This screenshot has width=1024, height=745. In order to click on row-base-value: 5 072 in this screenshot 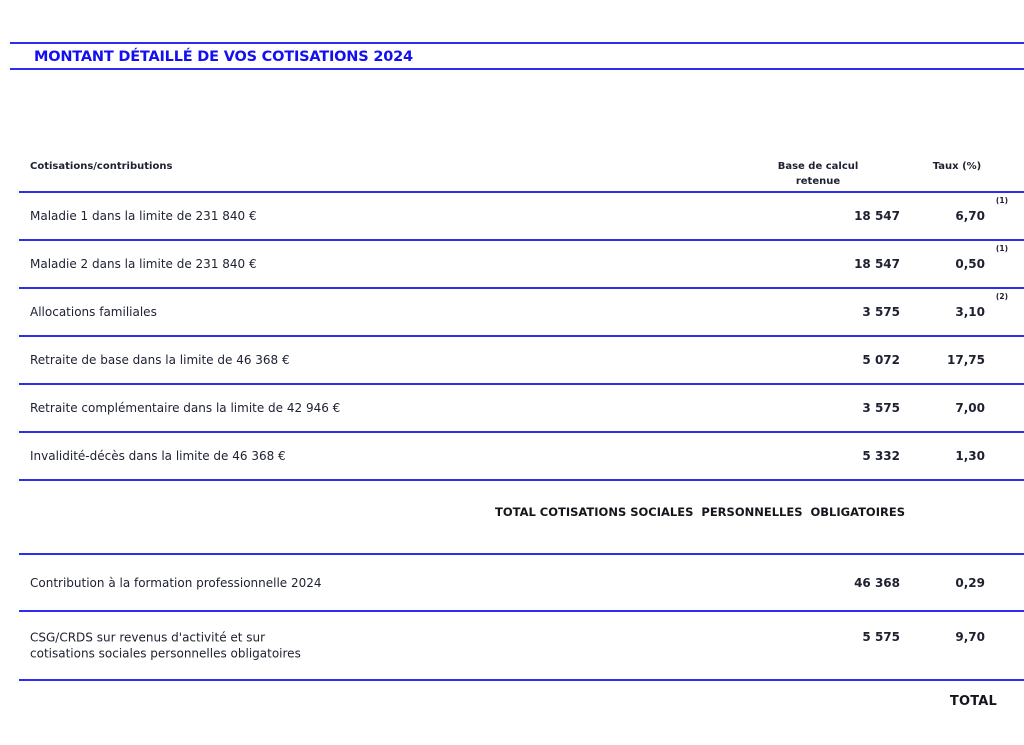, I will do `click(881, 360)`.